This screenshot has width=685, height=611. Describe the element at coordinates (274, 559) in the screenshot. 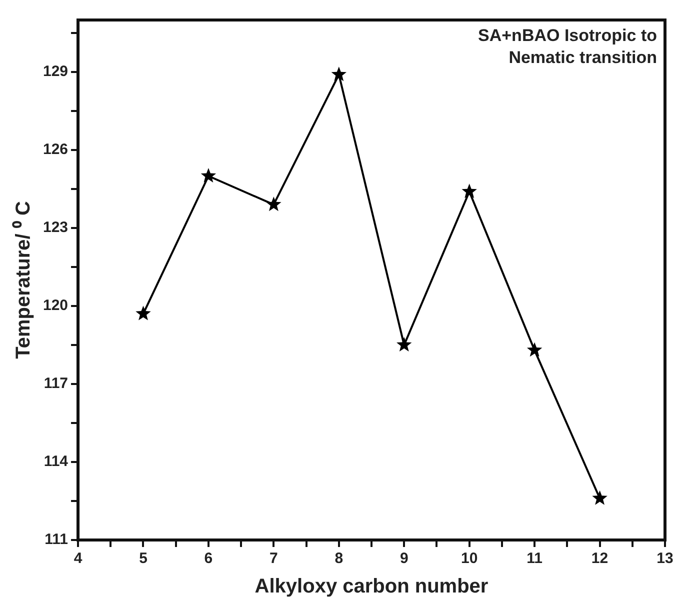

I see `x-tick-label: 7` at that location.